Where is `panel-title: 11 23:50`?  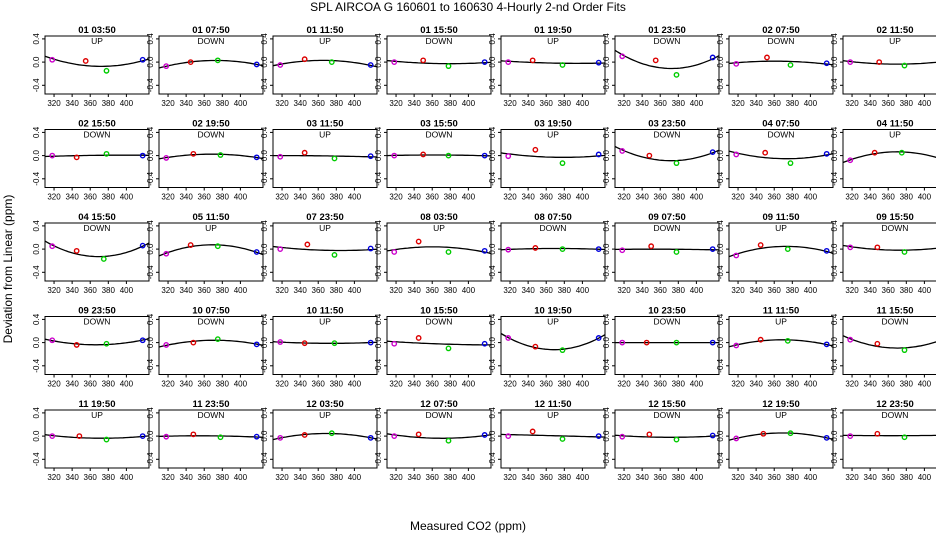
panel-title: 11 23:50 is located at coordinates (211, 404).